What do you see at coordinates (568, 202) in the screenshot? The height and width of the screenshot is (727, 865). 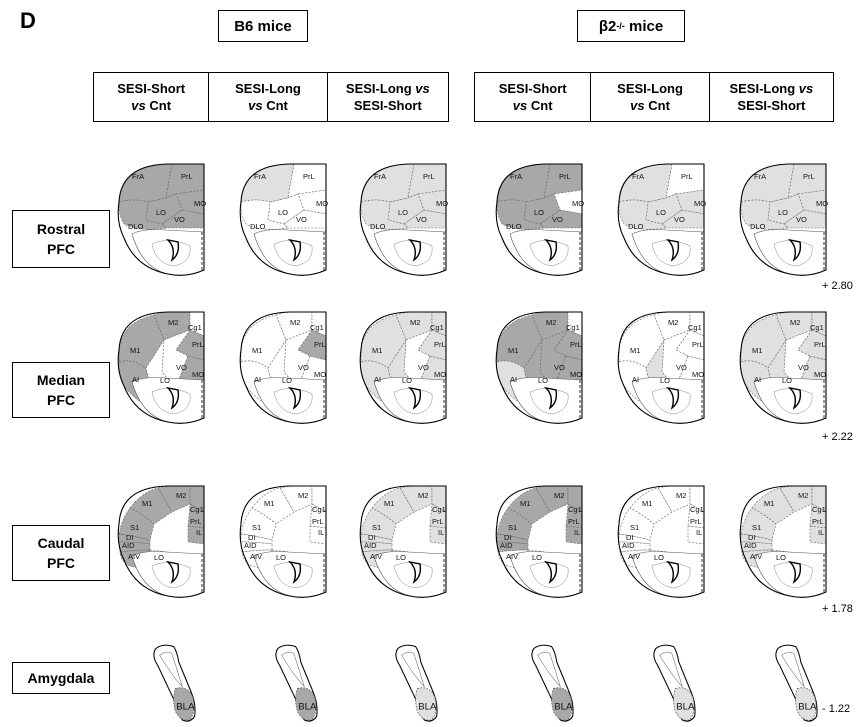 I see `region-MO` at bounding box center [568, 202].